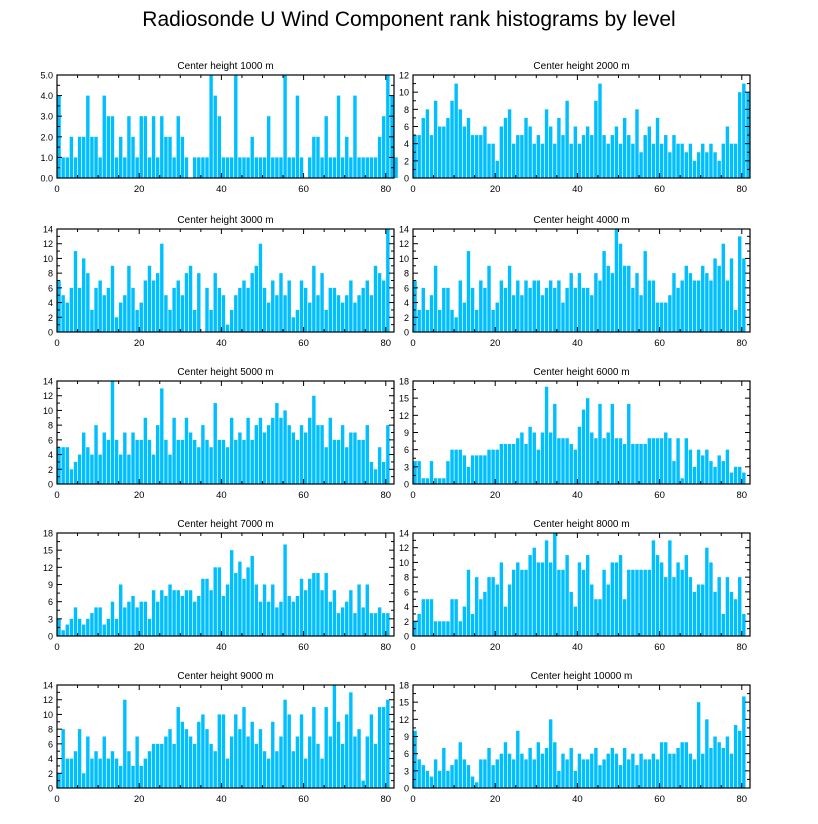  I want to click on y-tick-label: 3.0, so click(46, 117).